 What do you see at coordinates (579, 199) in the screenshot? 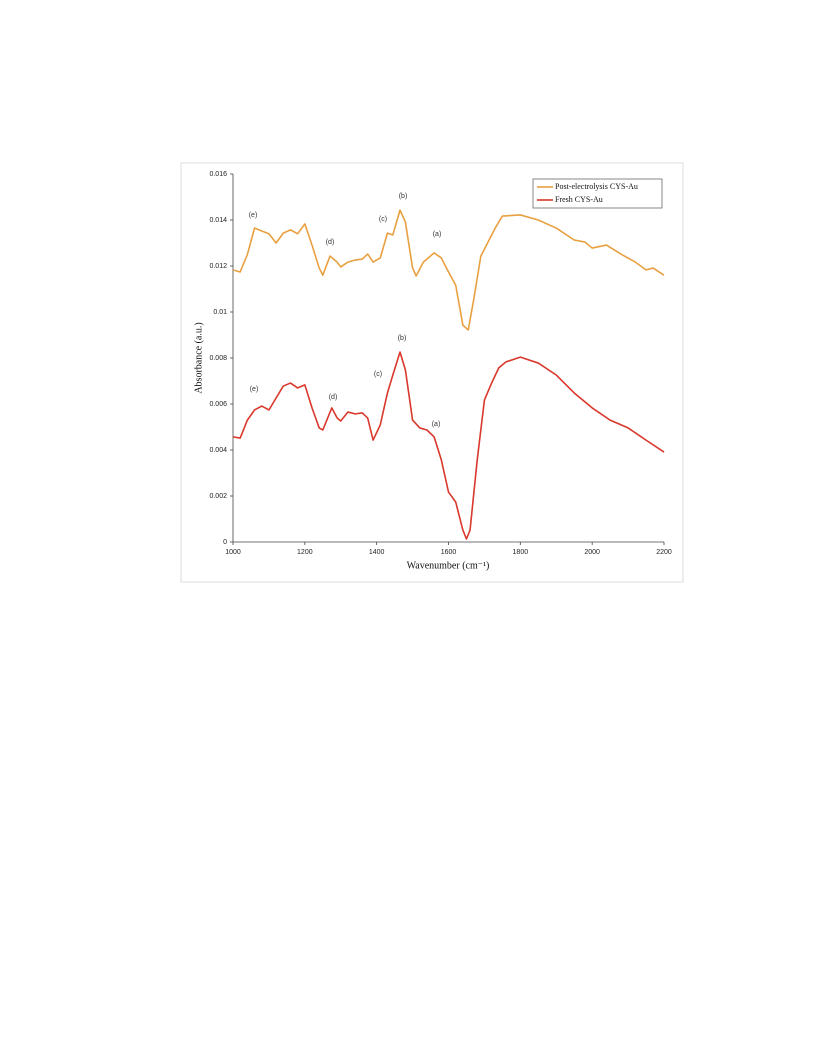
I see `legend-label: Fresh CYS-Au` at bounding box center [579, 199].